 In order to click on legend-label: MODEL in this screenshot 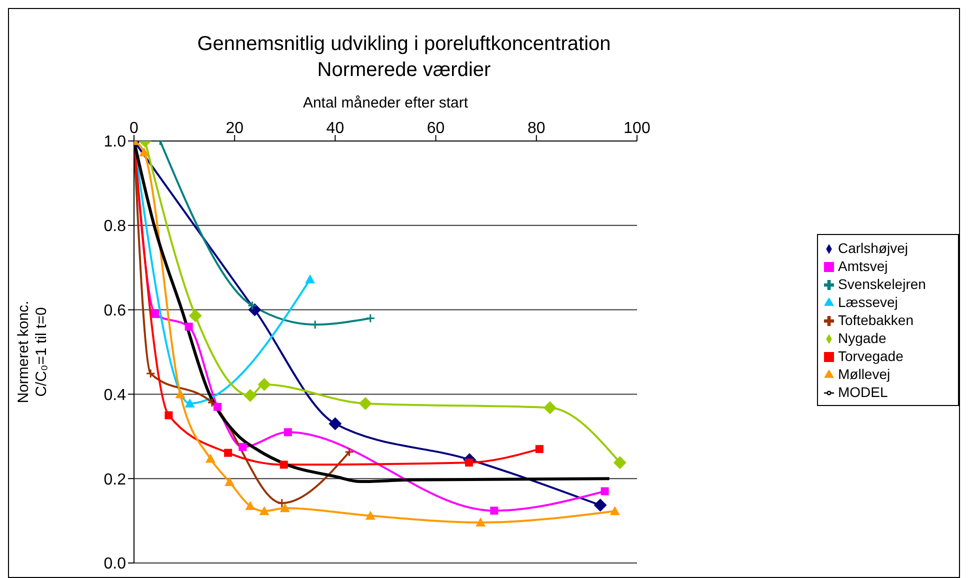, I will do `click(863, 392)`.